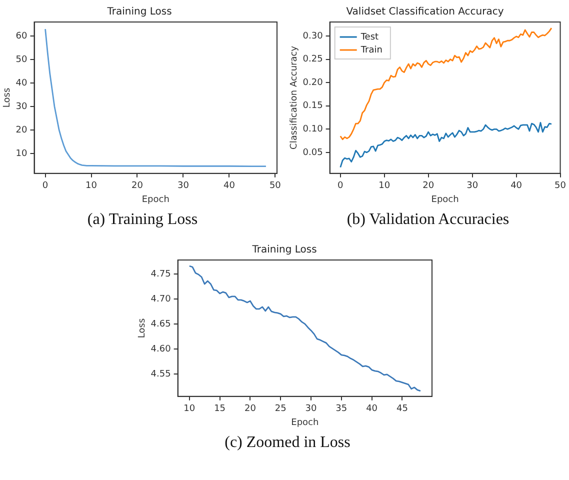  I want to click on y-tick-label: 4.65, so click(160, 324).